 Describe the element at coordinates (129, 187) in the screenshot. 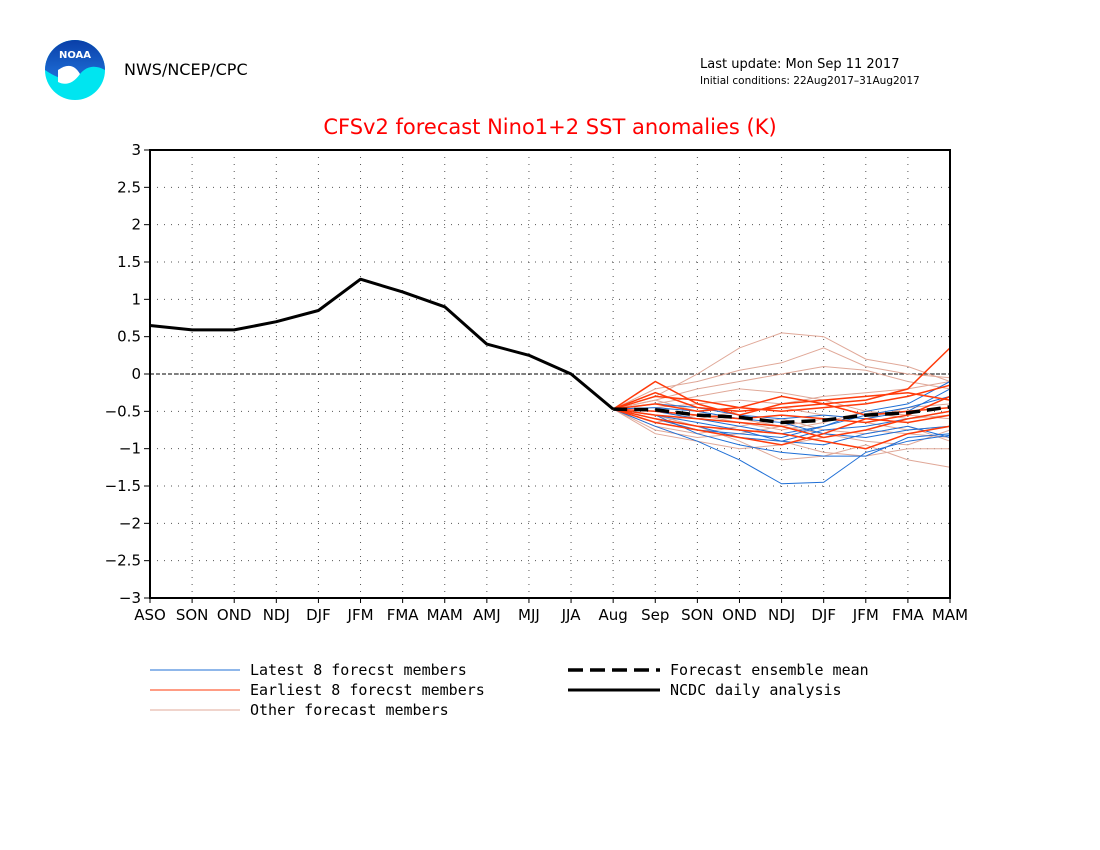

I see `y-tick-label: 2.5` at that location.